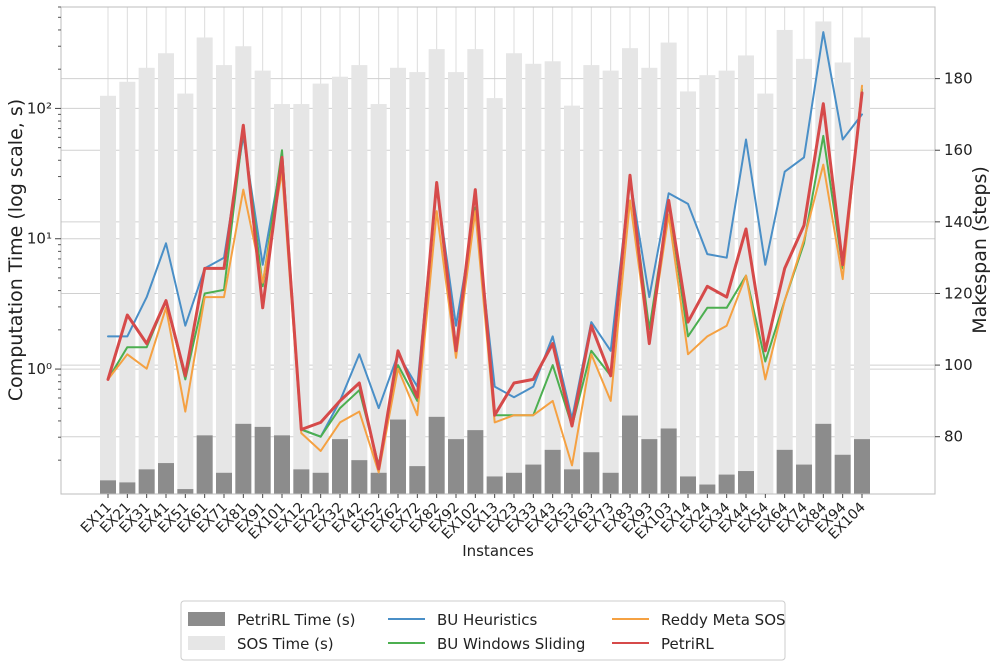 This screenshot has height=671, width=997. What do you see at coordinates (687, 644) in the screenshot?
I see `legend-label: PetriRL` at bounding box center [687, 644].